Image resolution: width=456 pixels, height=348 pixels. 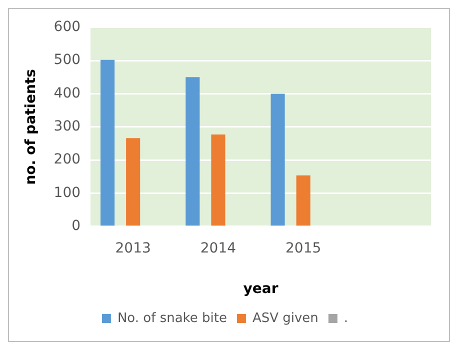 I want to click on x-tick-label: 2015, so click(x=304, y=248).